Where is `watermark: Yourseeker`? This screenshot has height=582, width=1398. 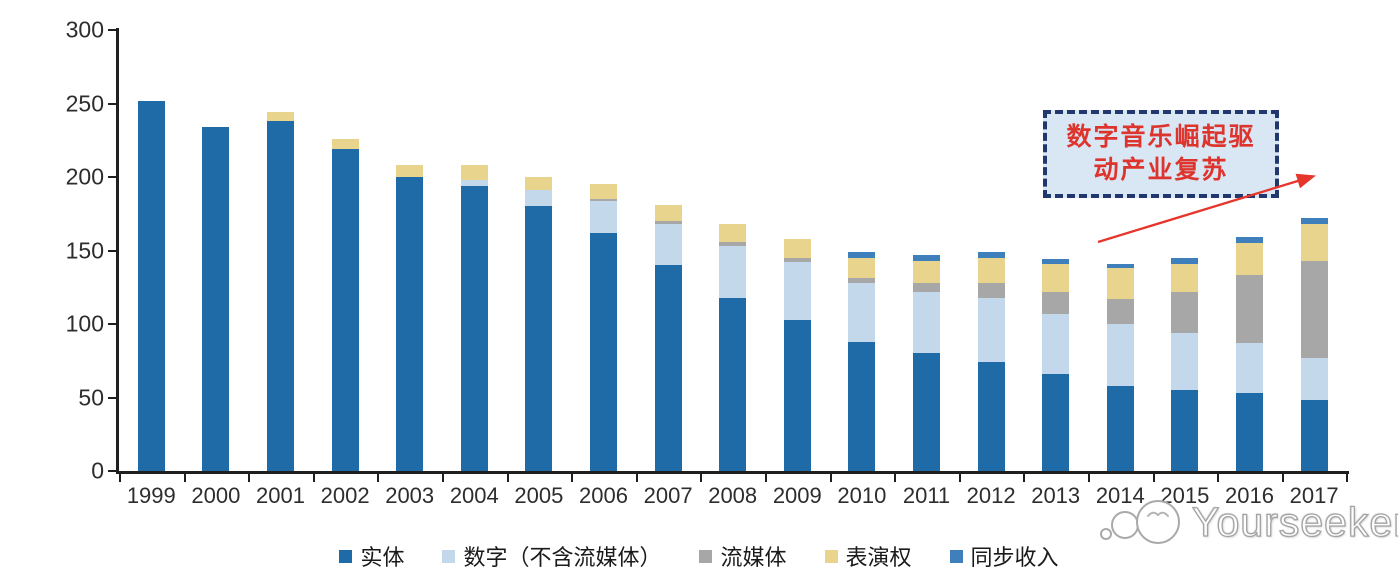
watermark: Yourseeker is located at coordinates (1247, 522).